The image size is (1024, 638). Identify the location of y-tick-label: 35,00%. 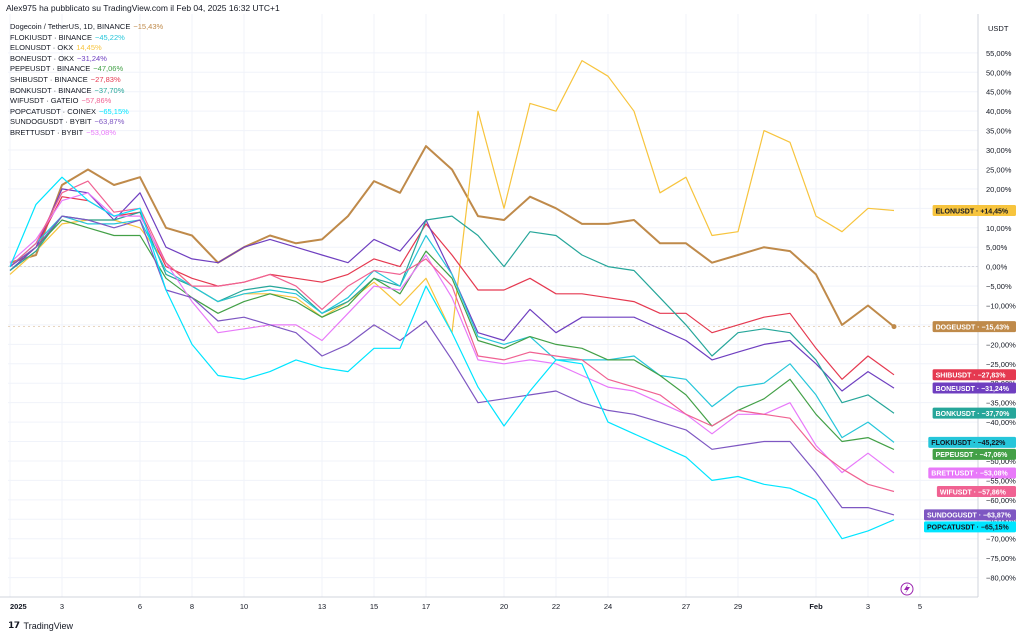
(999, 131).